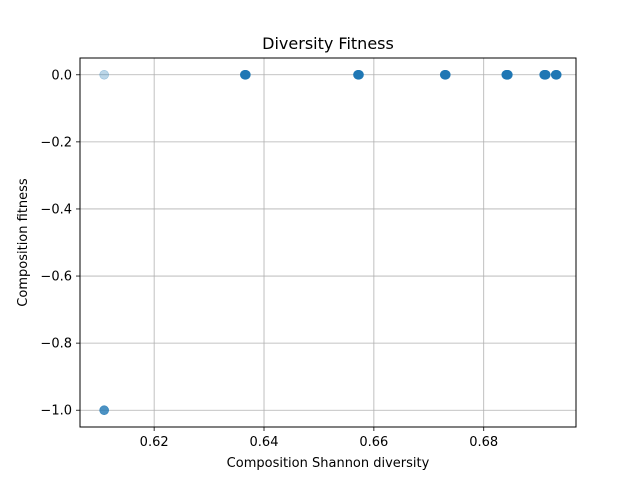  What do you see at coordinates (61, 75) in the screenshot?
I see `y-tick-label: 0.0` at bounding box center [61, 75].